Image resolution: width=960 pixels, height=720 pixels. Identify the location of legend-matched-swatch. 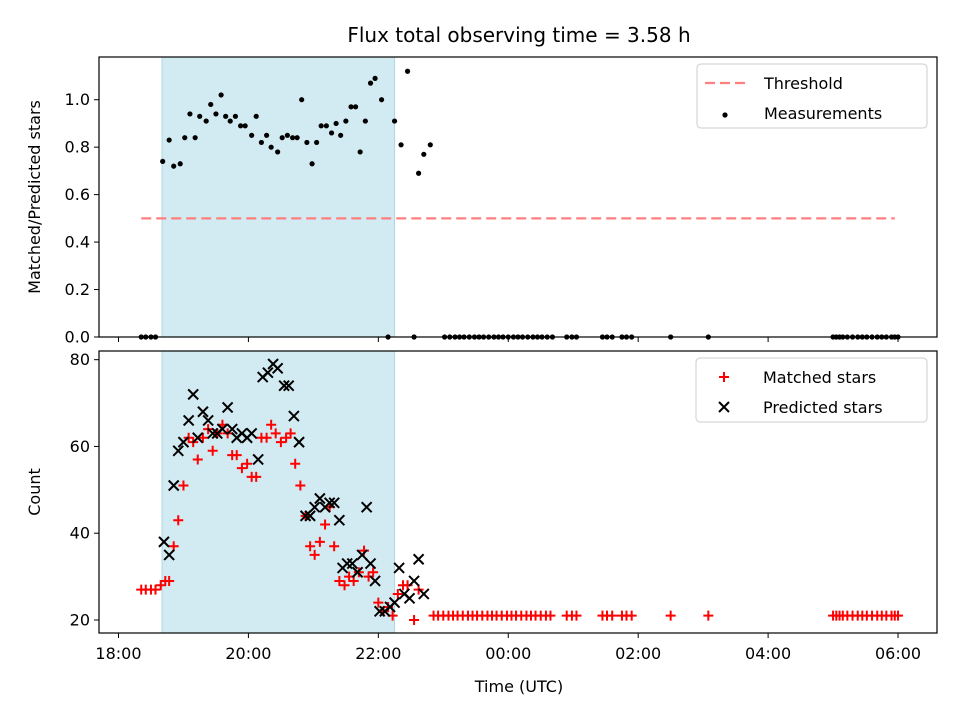
(724, 377).